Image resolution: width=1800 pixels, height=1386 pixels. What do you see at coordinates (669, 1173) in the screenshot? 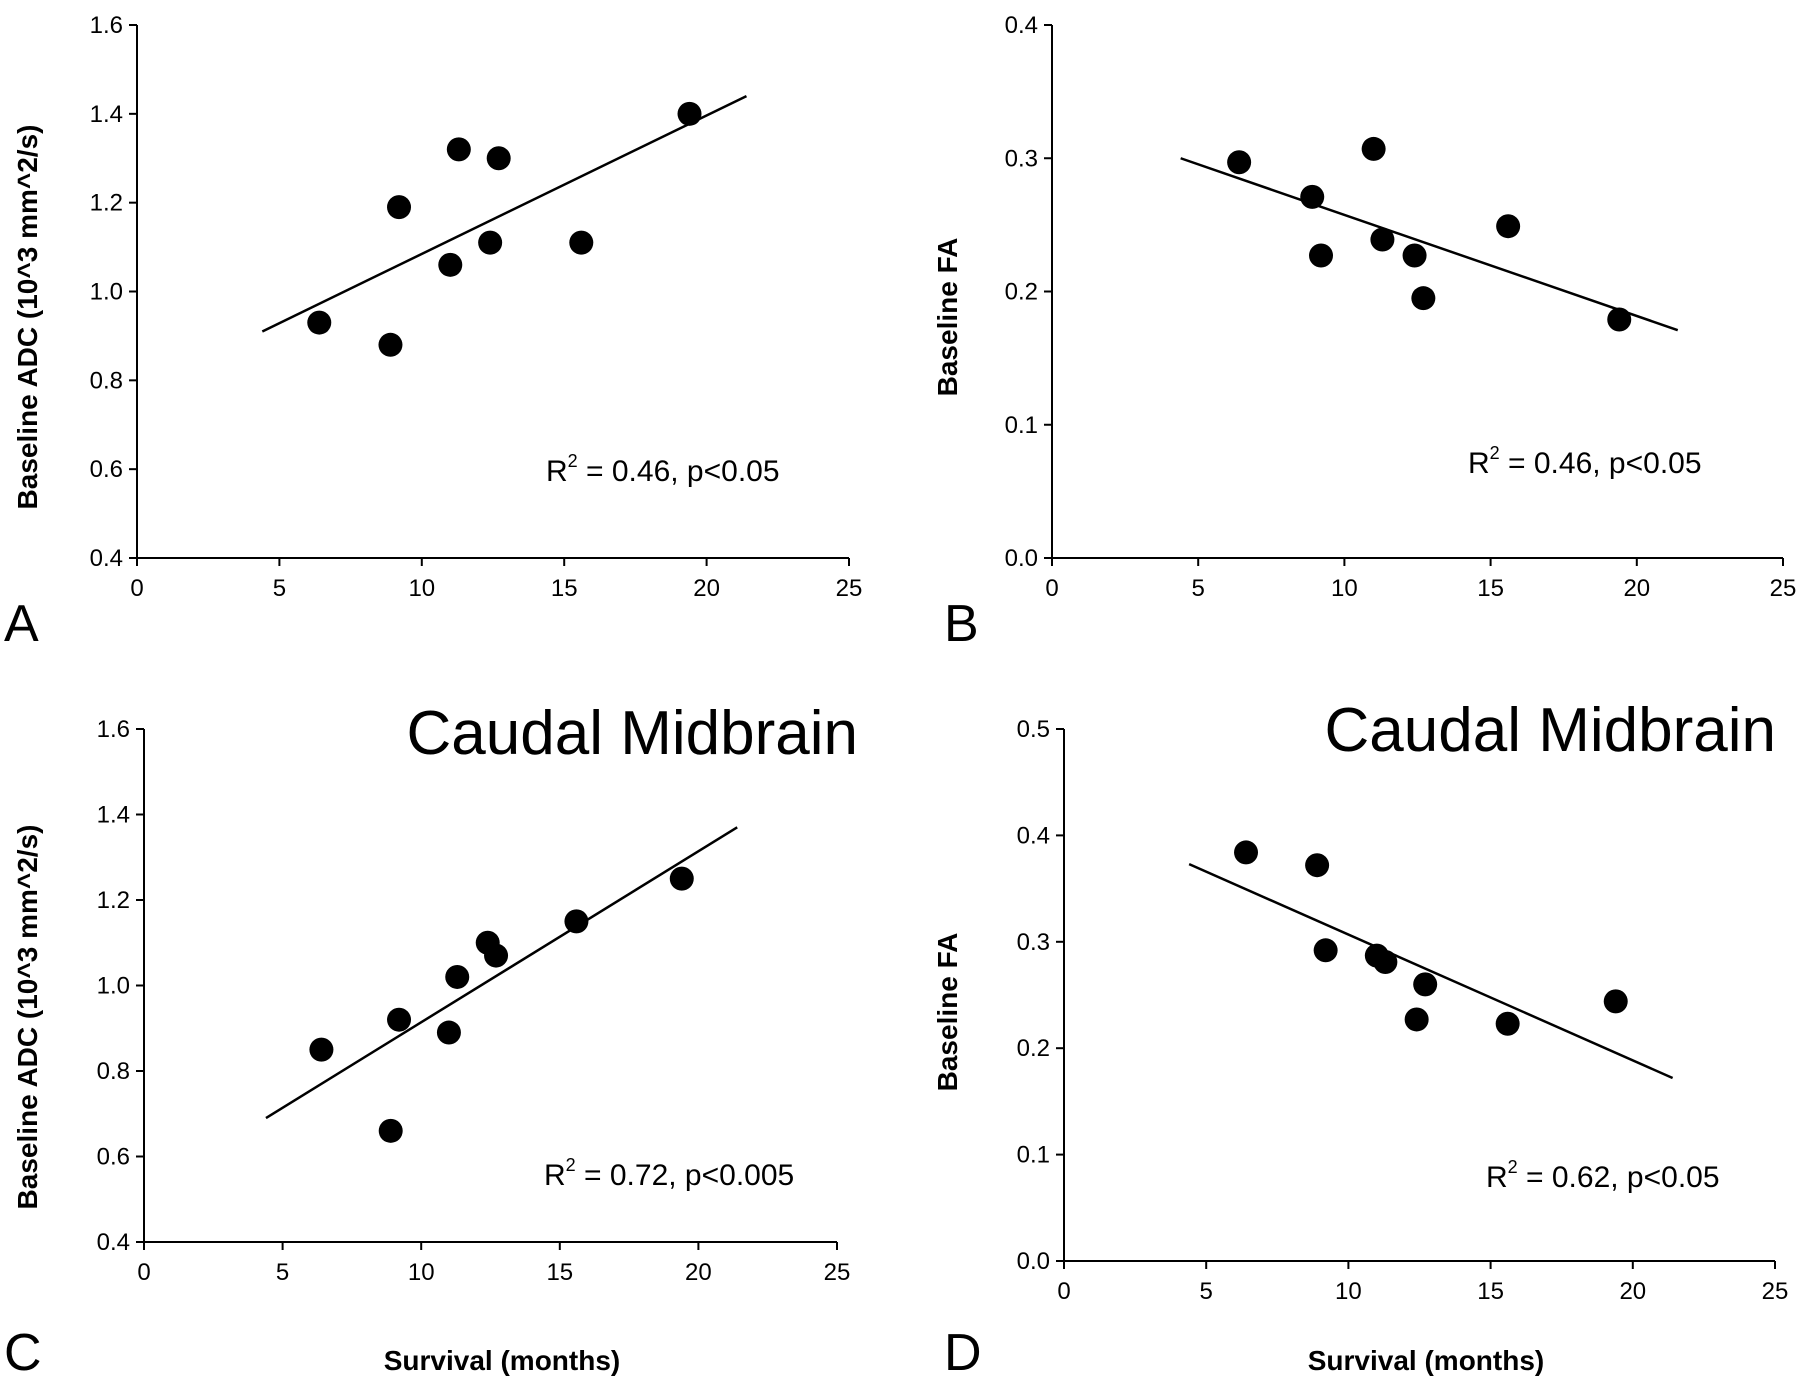
I see `stats-annotation: R2 = 0.72, p<0.005` at bounding box center [669, 1173].